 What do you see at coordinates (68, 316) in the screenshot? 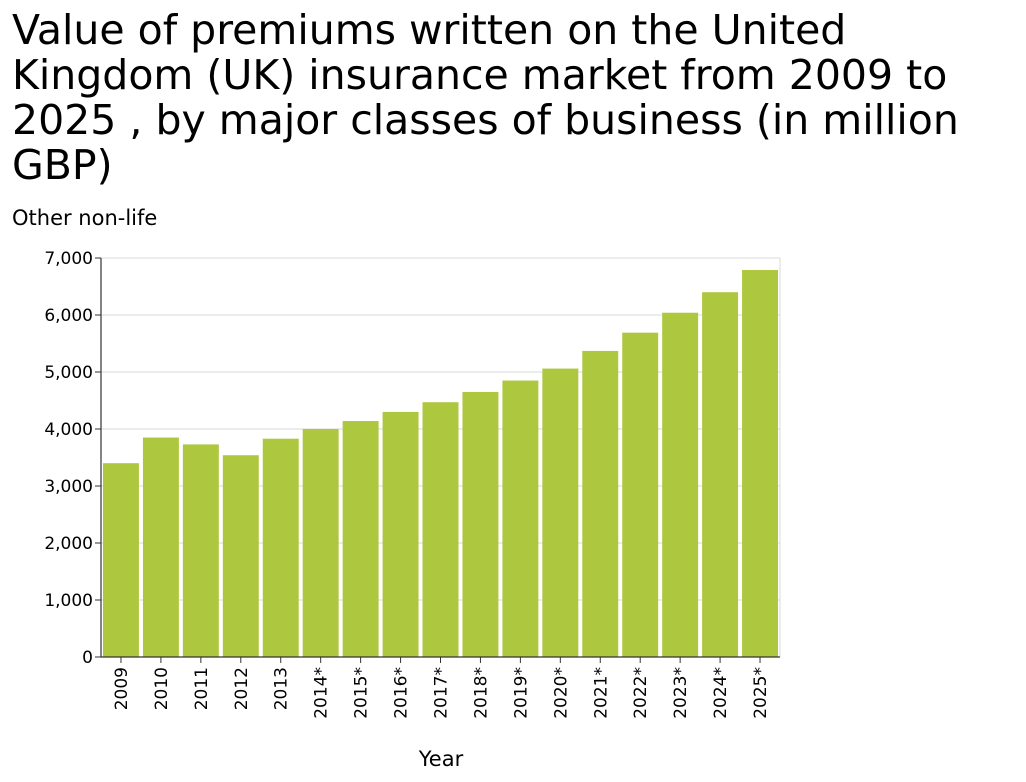
I see `y-tick-label: 6,000` at bounding box center [68, 316].